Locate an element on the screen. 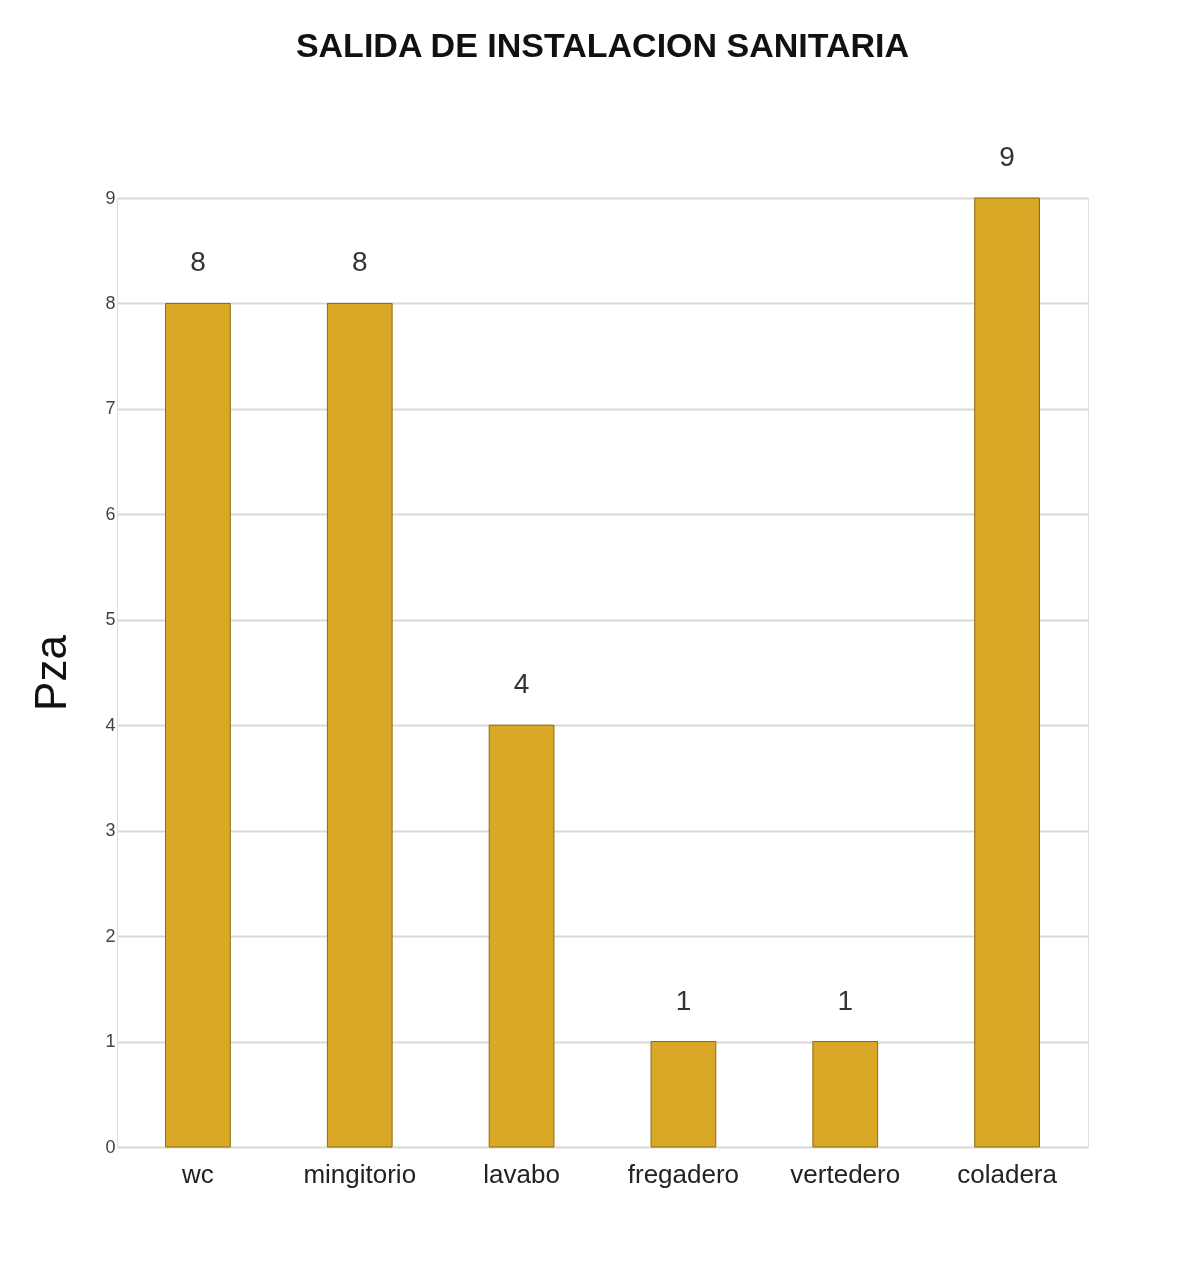 The width and height of the screenshot is (1178, 1277). x-tick-label: lavabo is located at coordinates (521, 1173).